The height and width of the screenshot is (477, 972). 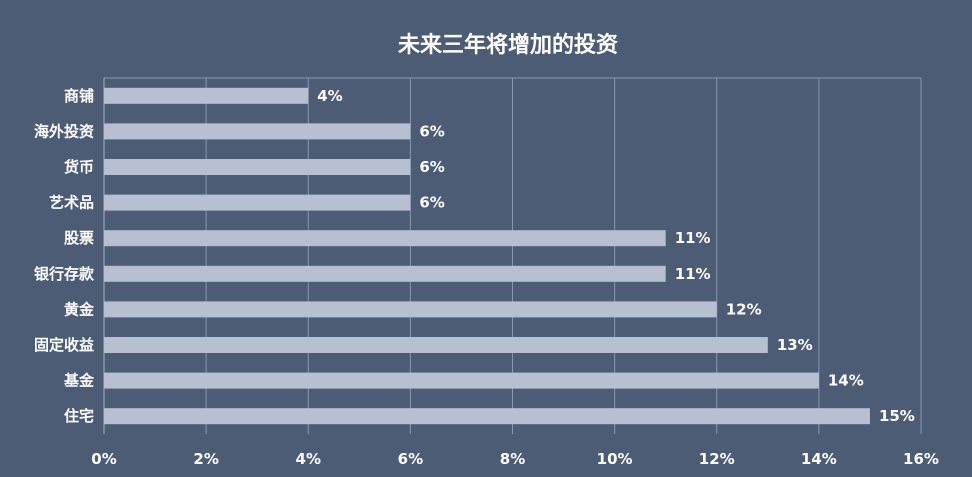 What do you see at coordinates (921, 459) in the screenshot?
I see `x-tick-label: 16%` at bounding box center [921, 459].